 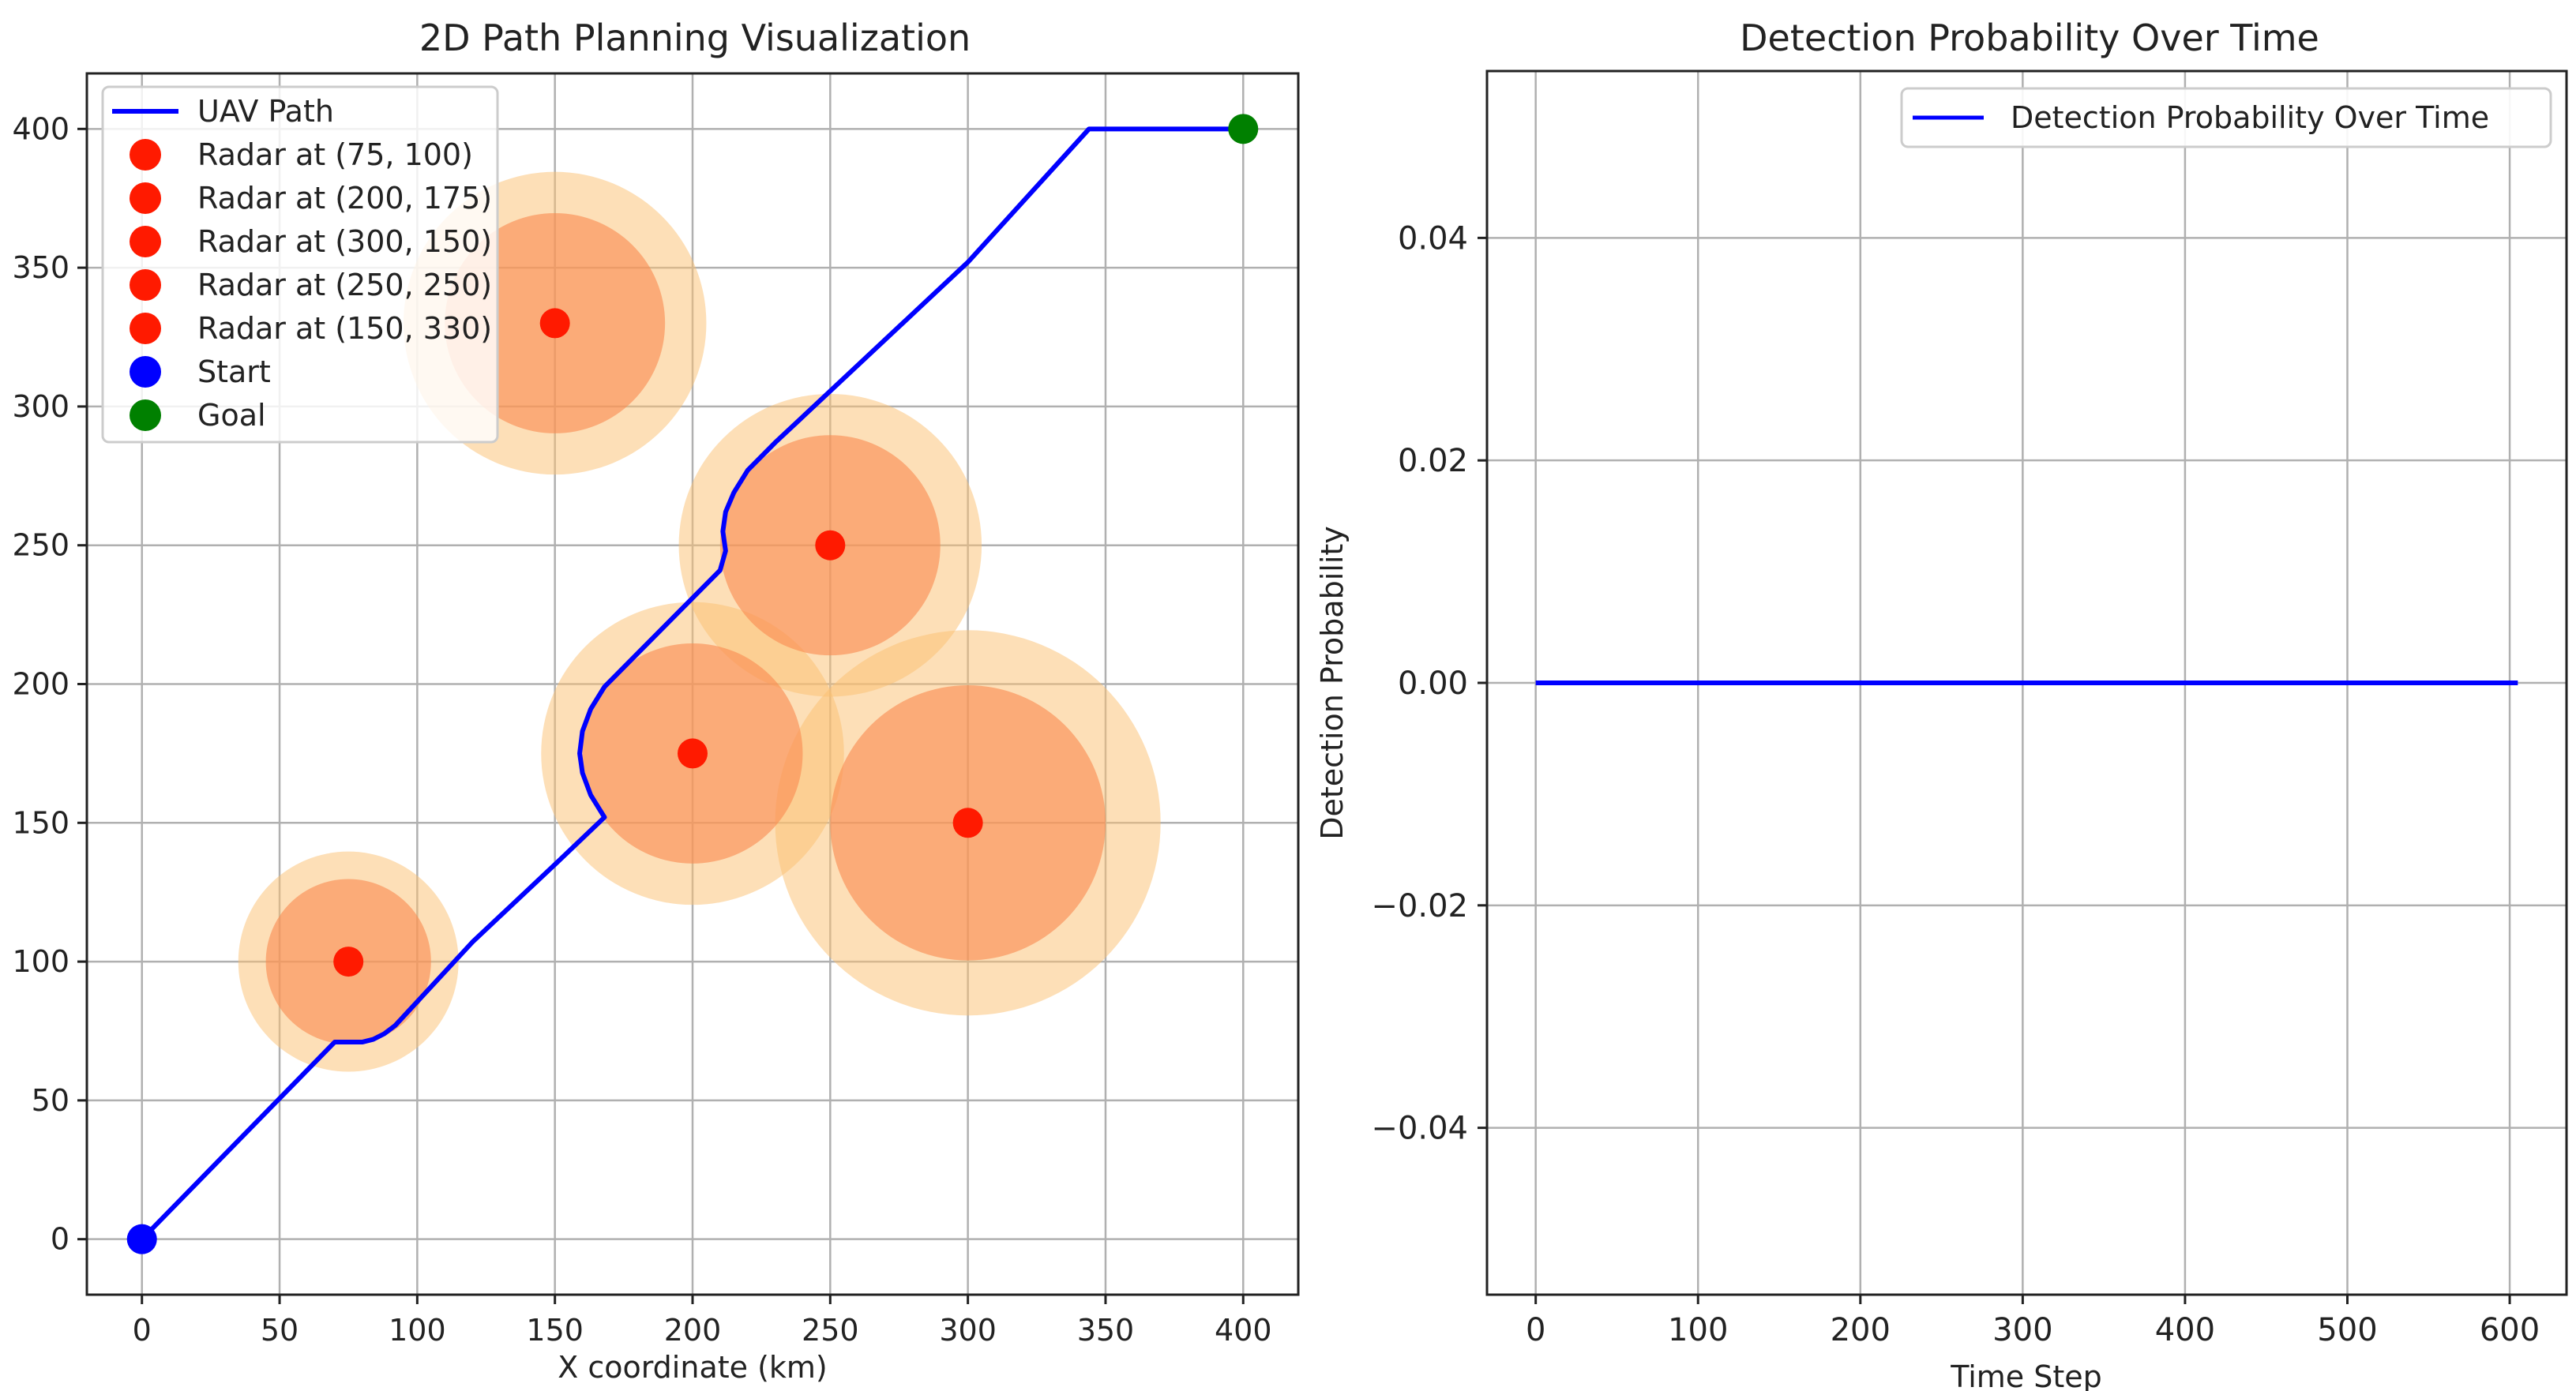 I want to click on chart2-xtick-label: 300, so click(x=2022, y=1330).